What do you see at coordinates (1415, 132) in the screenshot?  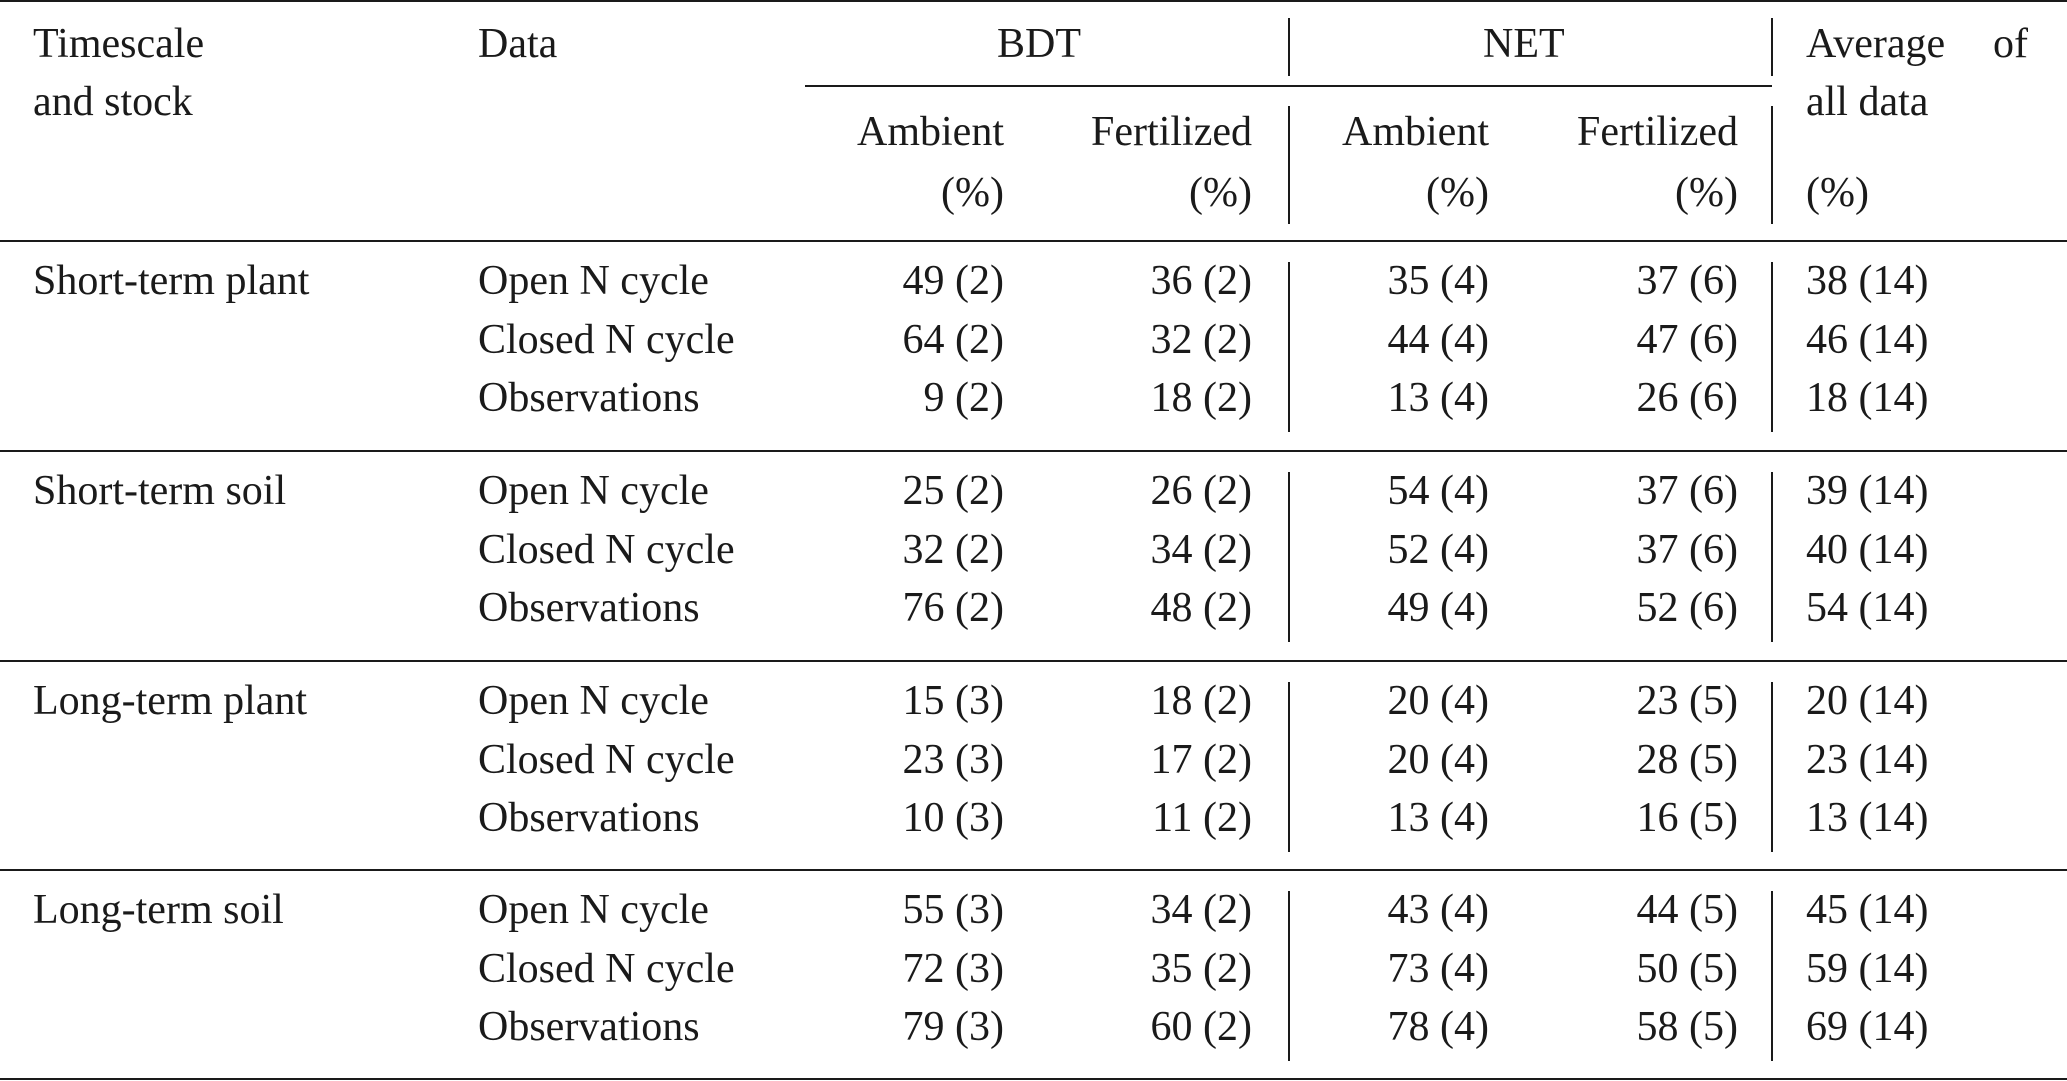 I see `header-net-ambient: Ambient` at bounding box center [1415, 132].